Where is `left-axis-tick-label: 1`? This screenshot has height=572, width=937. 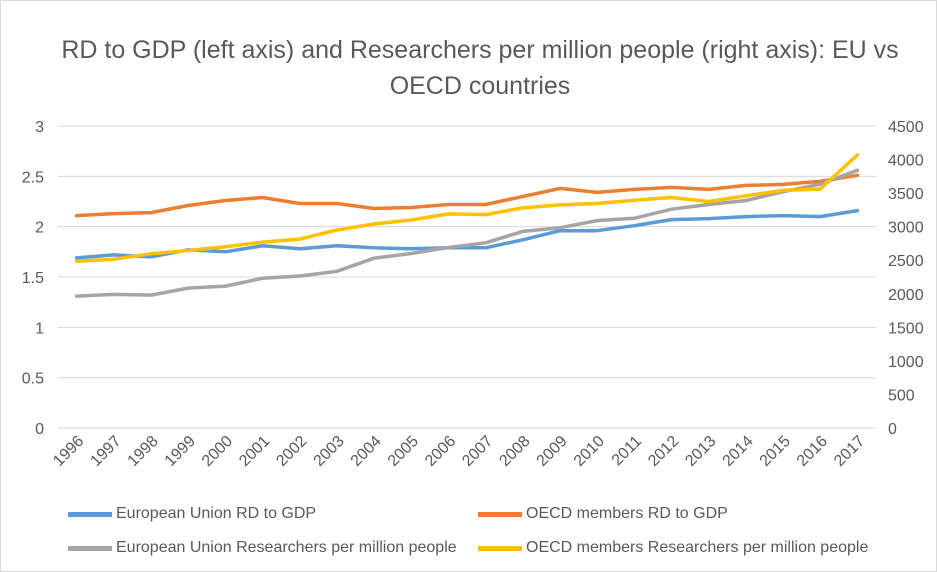
left-axis-tick-label: 1 is located at coordinates (39, 328).